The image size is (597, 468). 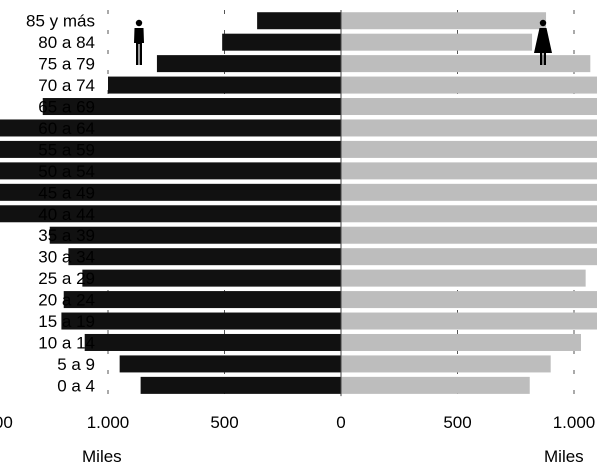 What do you see at coordinates (66, 42) in the screenshot?
I see `age-label: 80 a 84` at bounding box center [66, 42].